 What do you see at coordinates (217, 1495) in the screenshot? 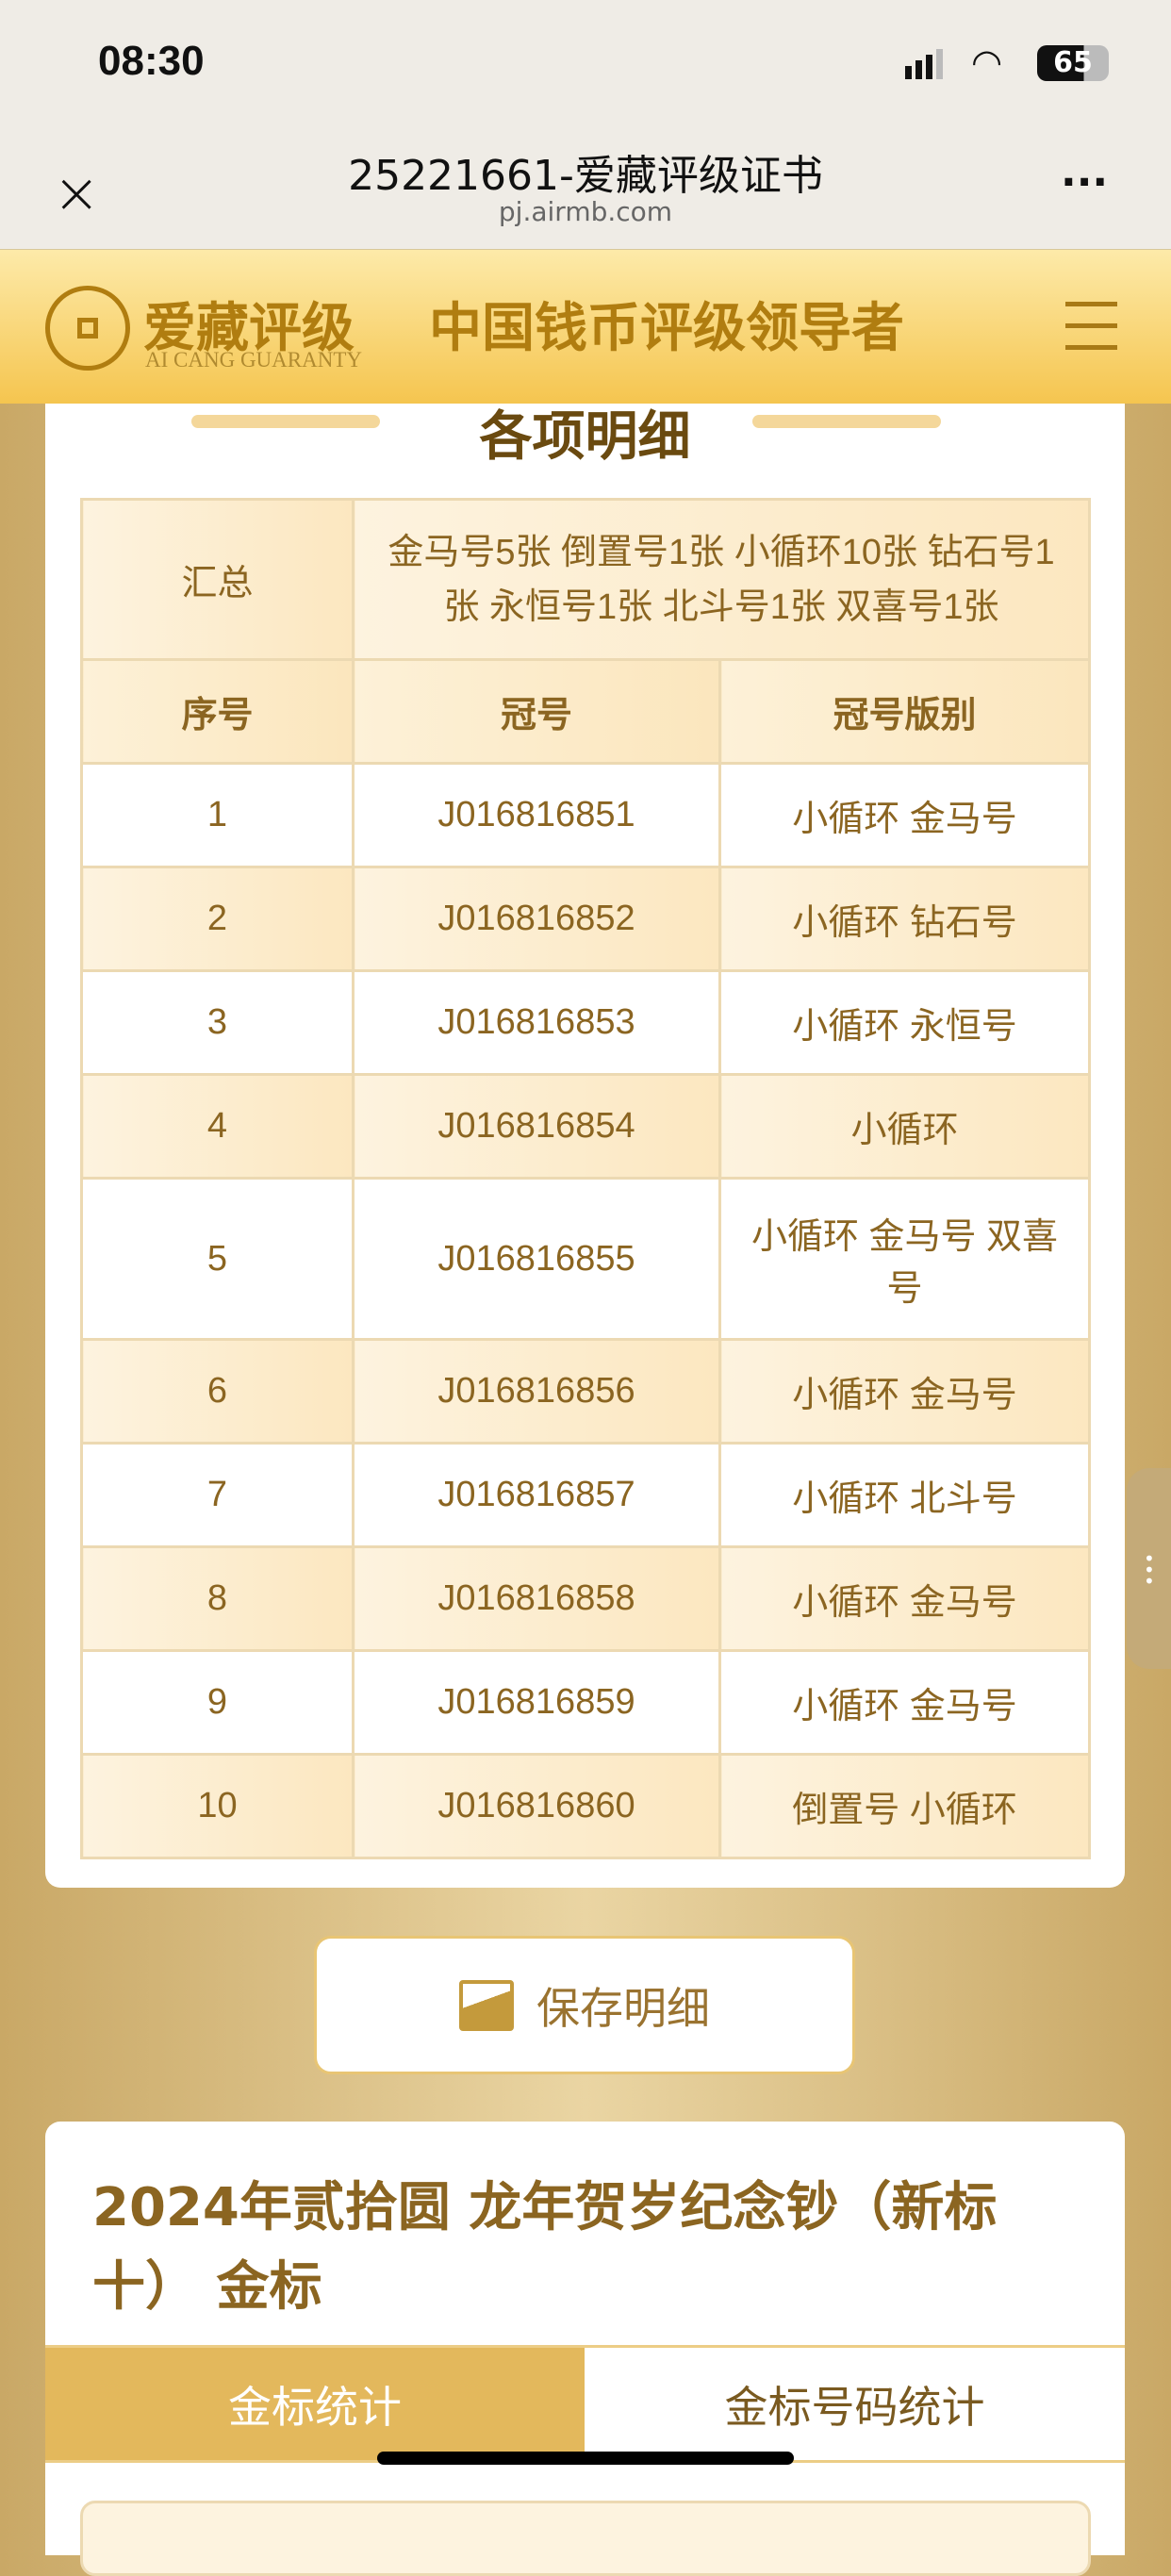
I see `row-index: 7` at bounding box center [217, 1495].